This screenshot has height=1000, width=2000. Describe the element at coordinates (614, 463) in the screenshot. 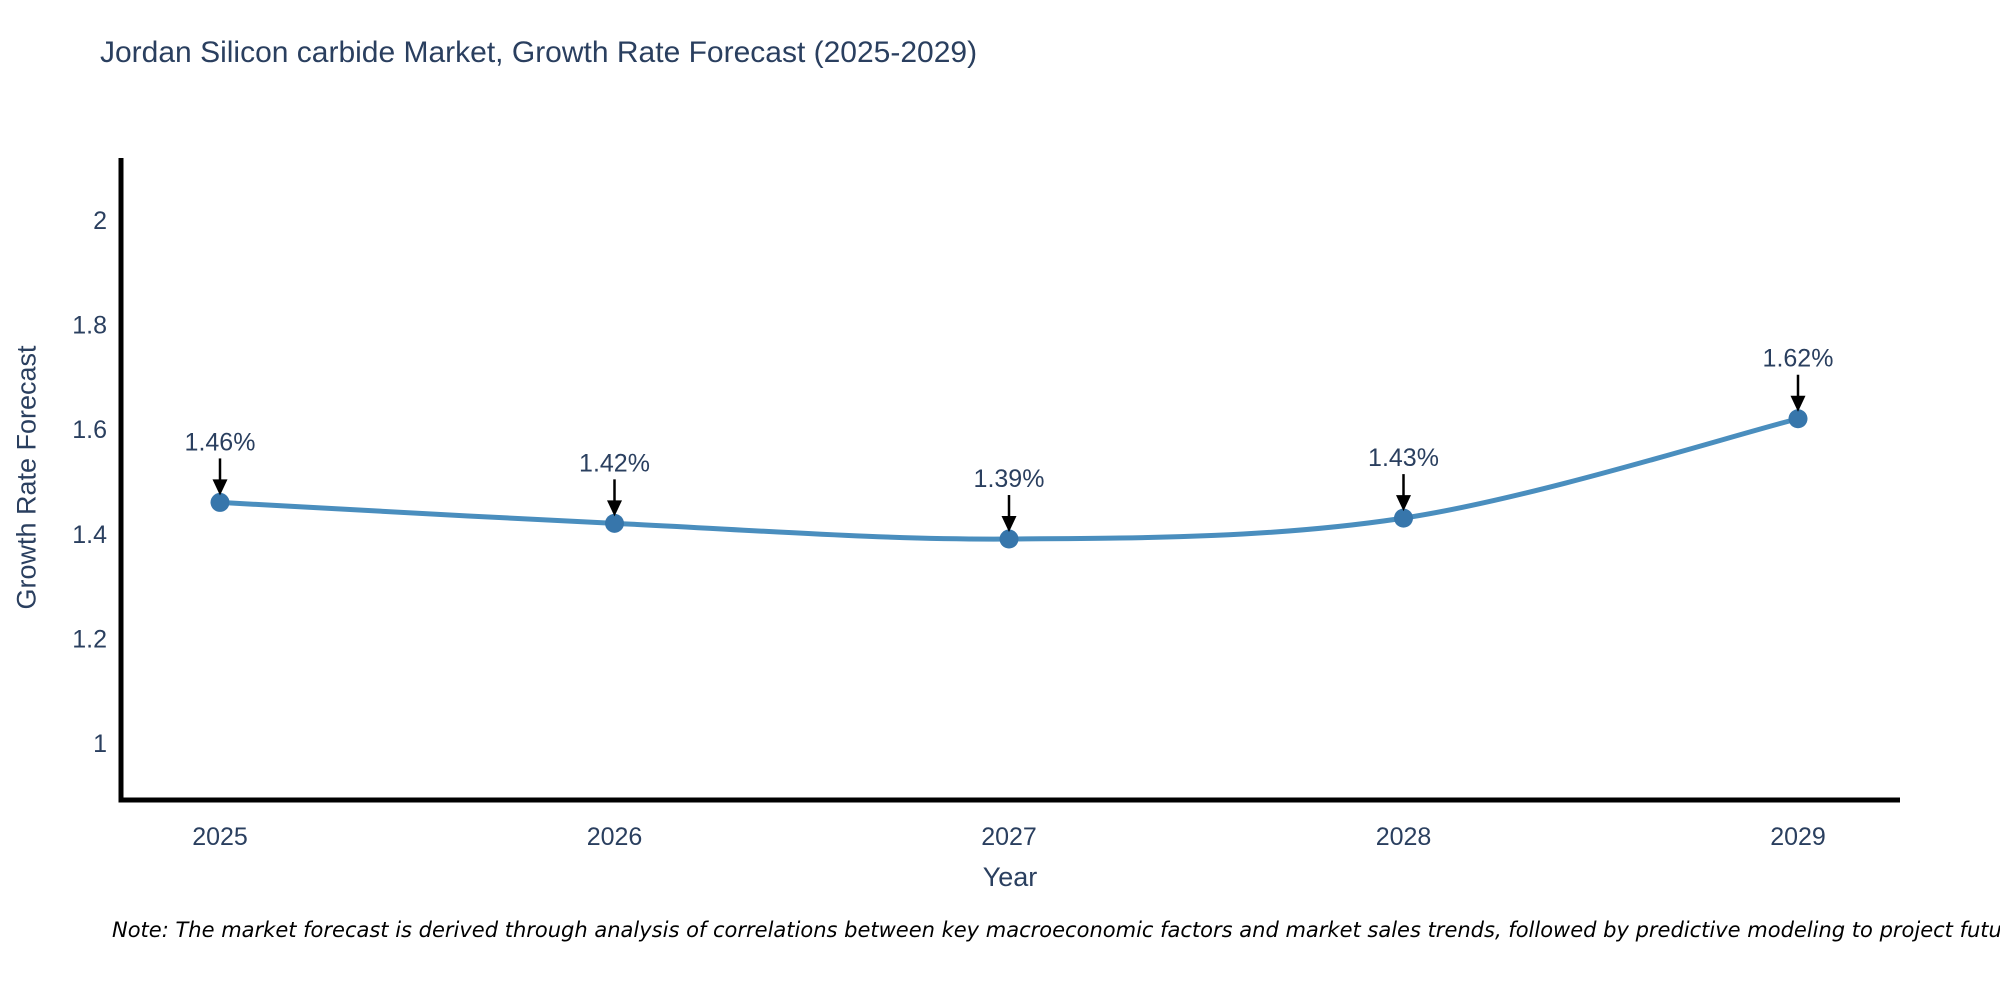

I see `annotation-label: 1.42%` at that location.